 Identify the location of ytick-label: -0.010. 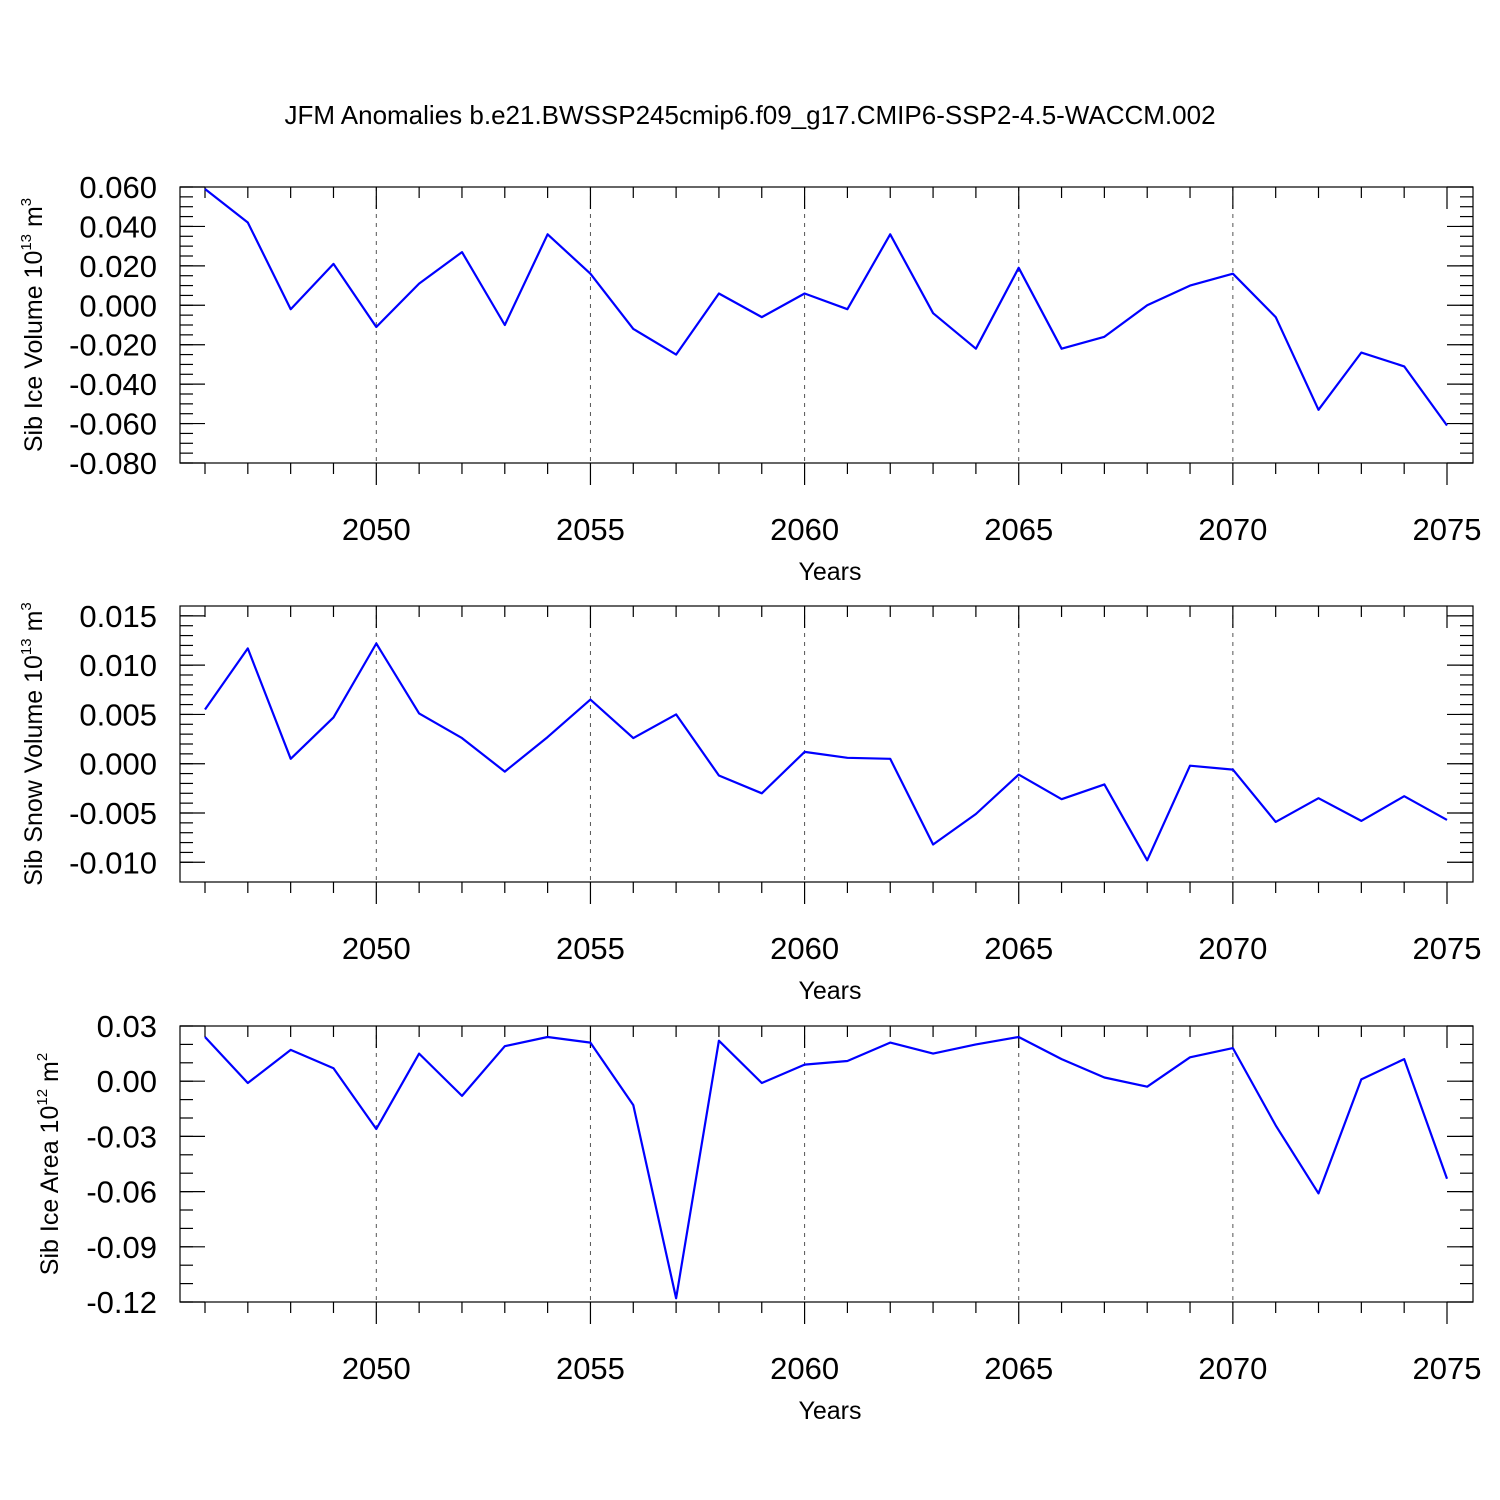
(113, 862).